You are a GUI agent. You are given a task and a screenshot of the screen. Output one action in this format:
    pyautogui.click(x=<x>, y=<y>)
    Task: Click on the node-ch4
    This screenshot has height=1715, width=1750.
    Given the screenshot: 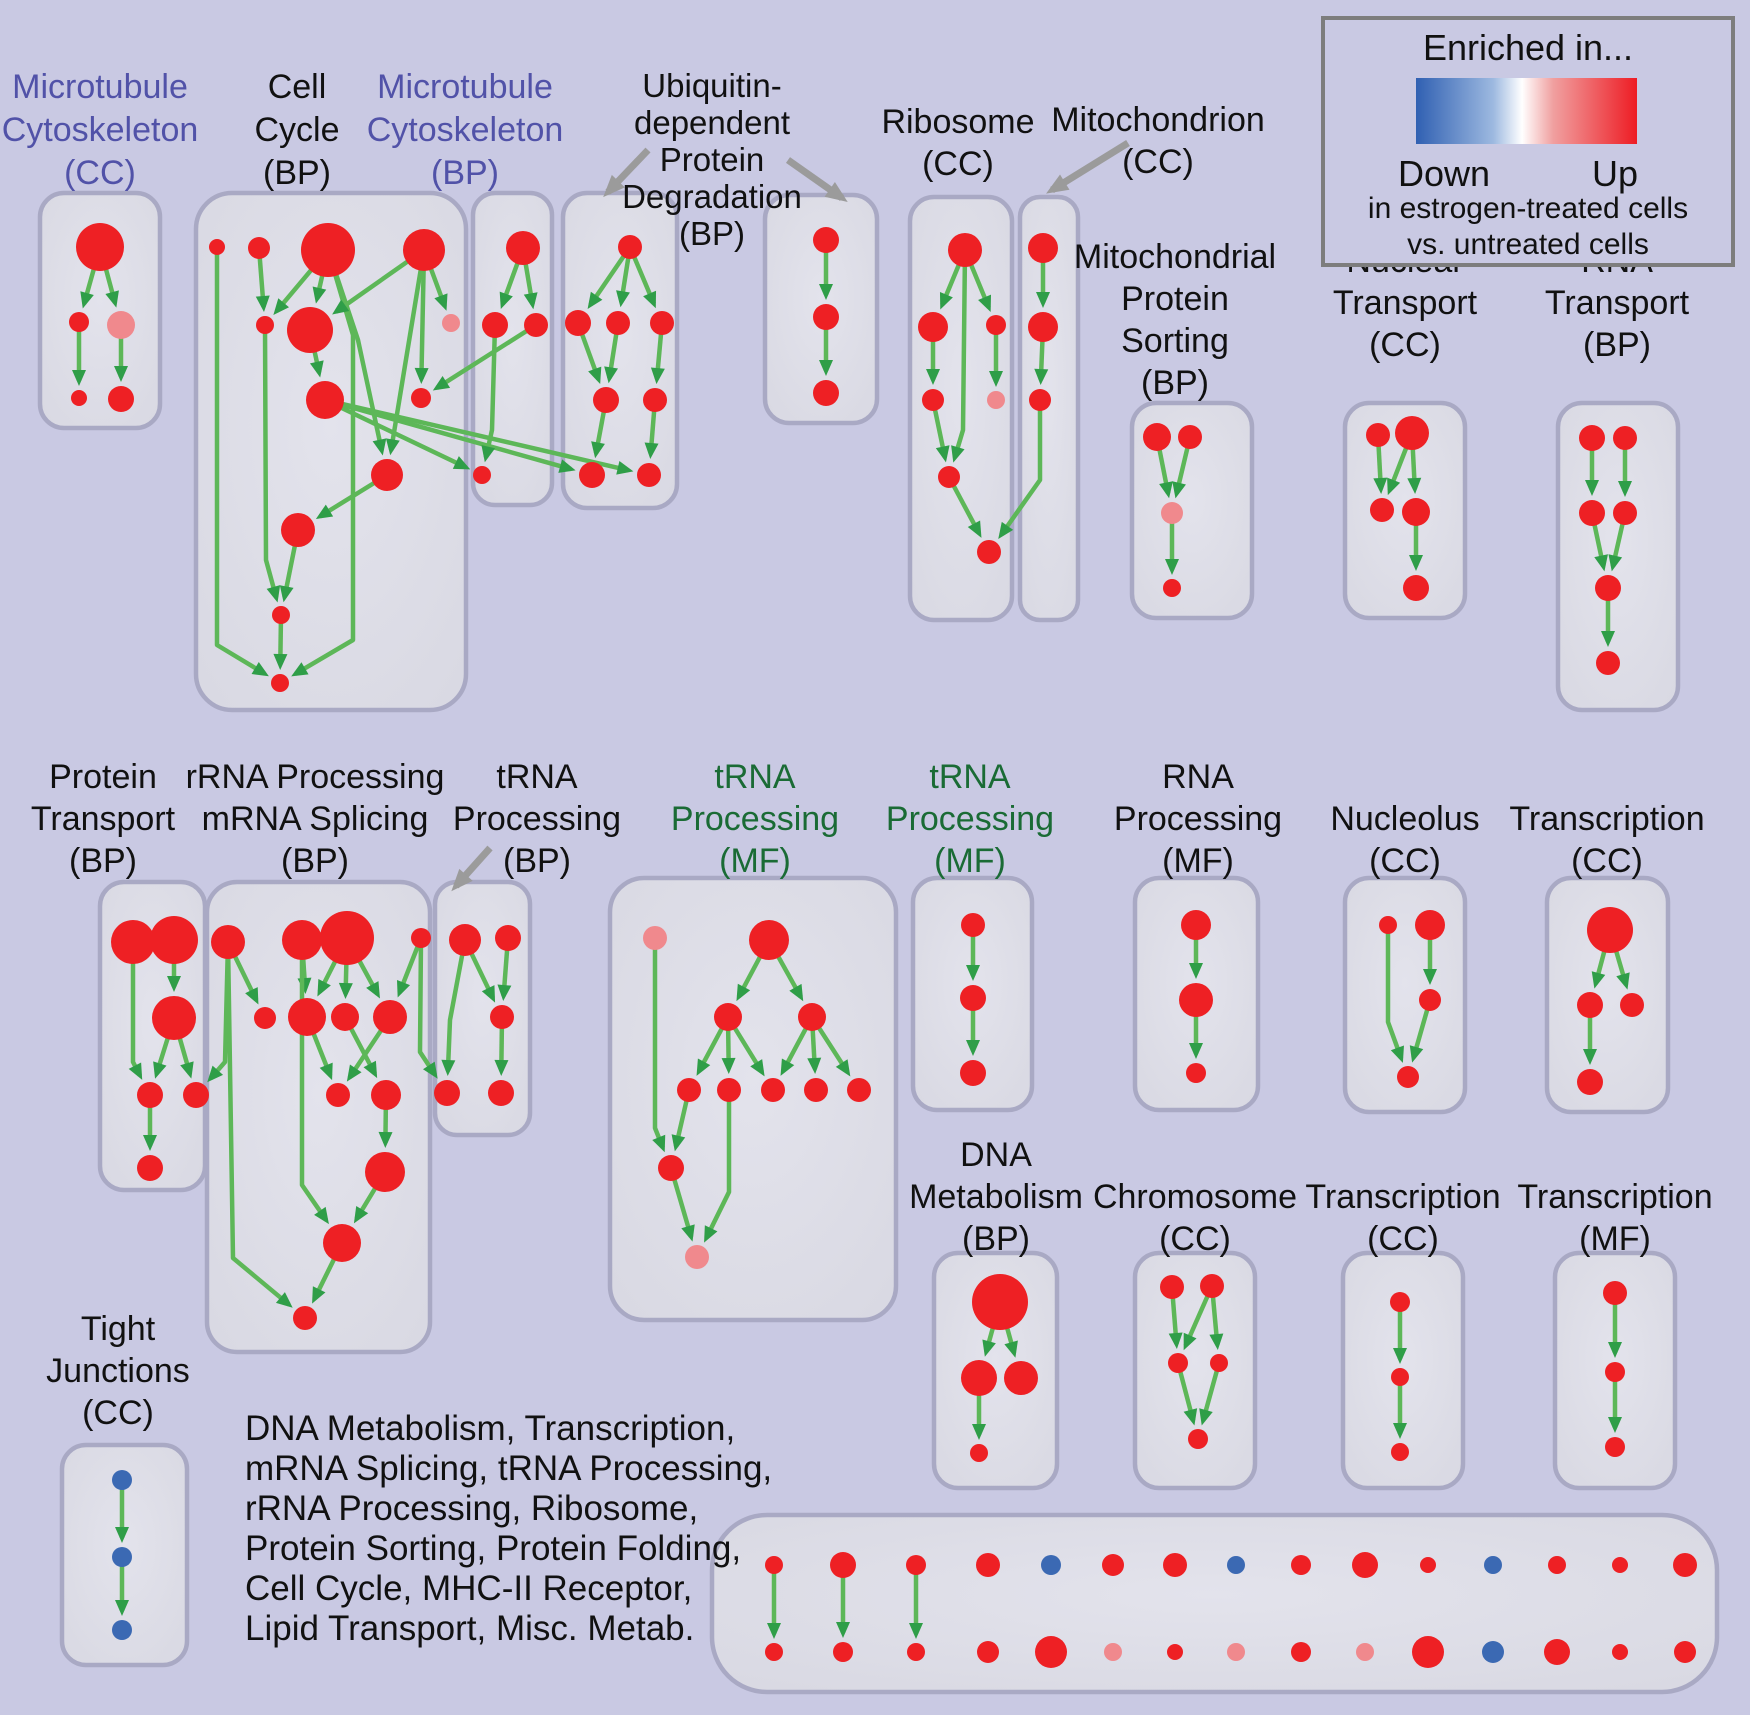 What is the action you would take?
    pyautogui.click(x=1219, y=1363)
    